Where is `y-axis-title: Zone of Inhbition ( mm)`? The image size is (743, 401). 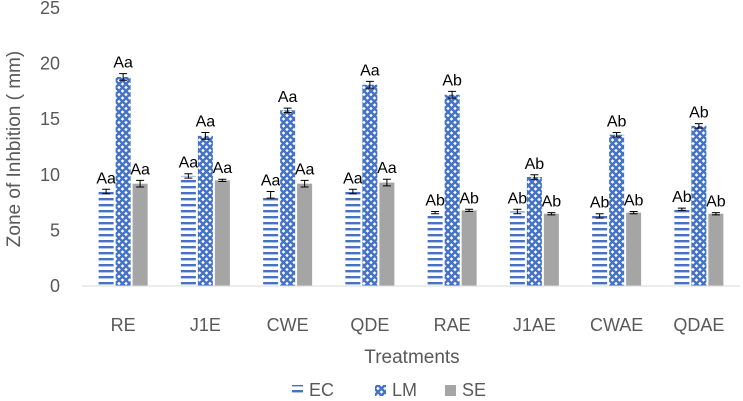
y-axis-title: Zone of Inhbition ( mm) is located at coordinates (14, 149).